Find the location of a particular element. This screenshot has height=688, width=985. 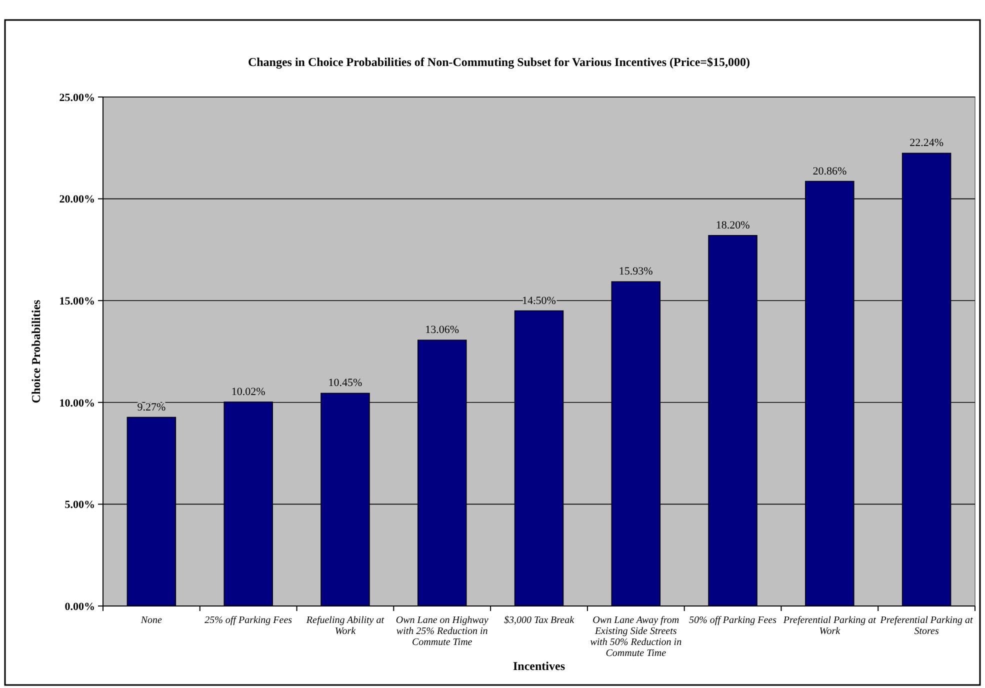

data-label: 18.20% is located at coordinates (733, 225).